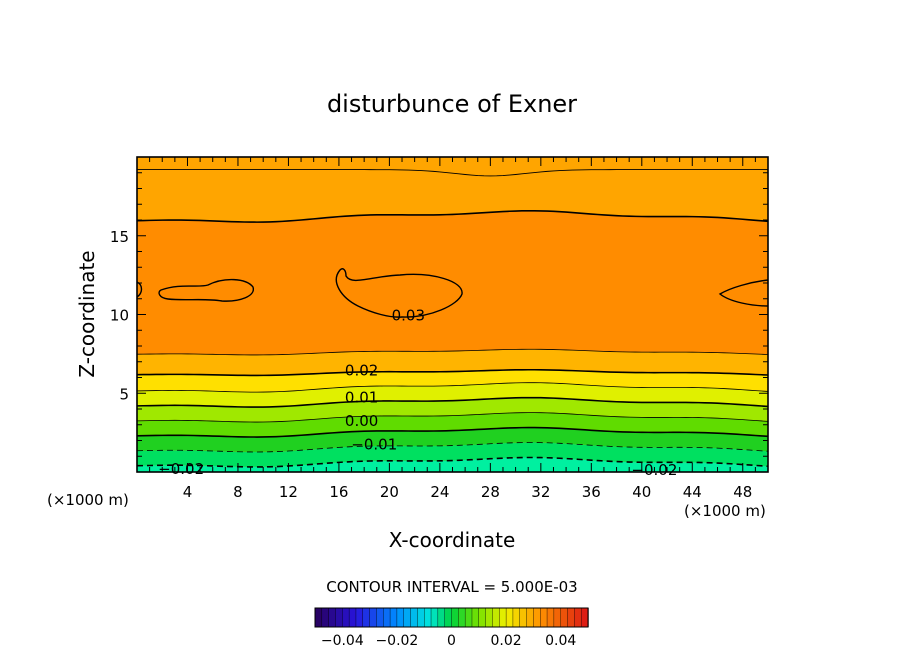 This screenshot has width=904, height=654. I want to click on x-tick-label: 36, so click(591, 492).